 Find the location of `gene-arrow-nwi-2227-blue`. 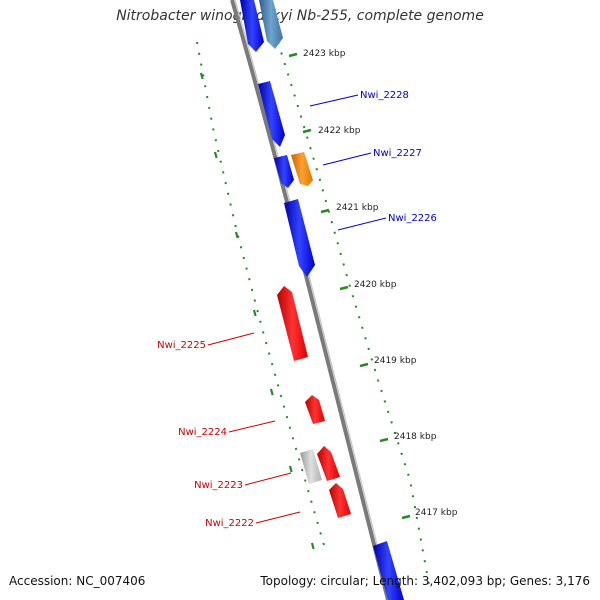

gene-arrow-nwi-2227-blue is located at coordinates (284, 171).